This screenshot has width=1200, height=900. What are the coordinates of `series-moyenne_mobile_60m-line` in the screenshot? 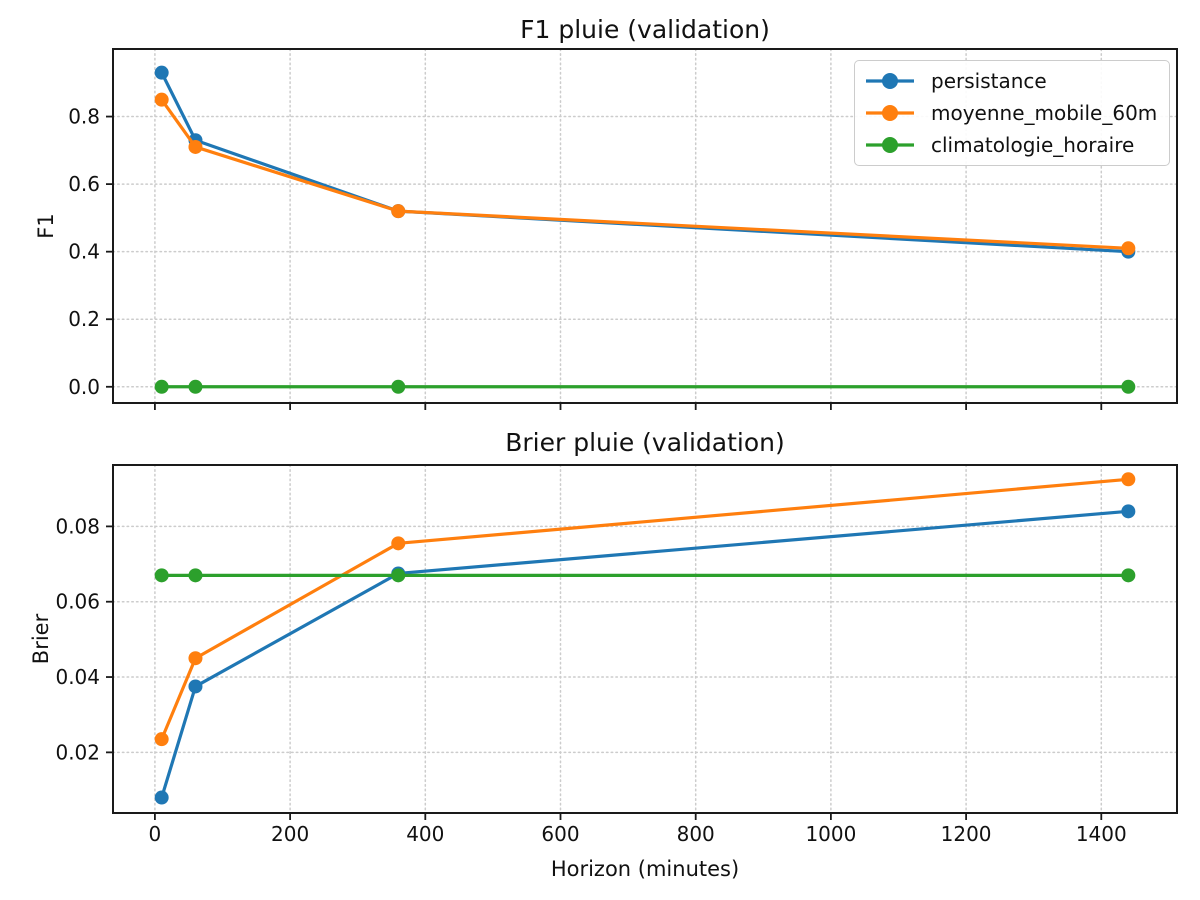 It's located at (645, 174).